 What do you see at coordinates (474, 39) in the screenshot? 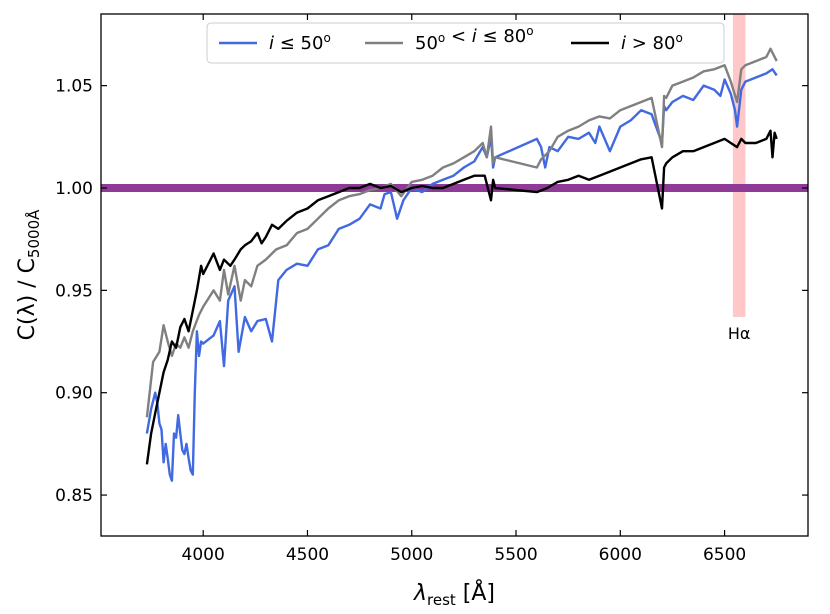
I see `legend-label-1: 50o < i ≤ 80o` at bounding box center [474, 39].